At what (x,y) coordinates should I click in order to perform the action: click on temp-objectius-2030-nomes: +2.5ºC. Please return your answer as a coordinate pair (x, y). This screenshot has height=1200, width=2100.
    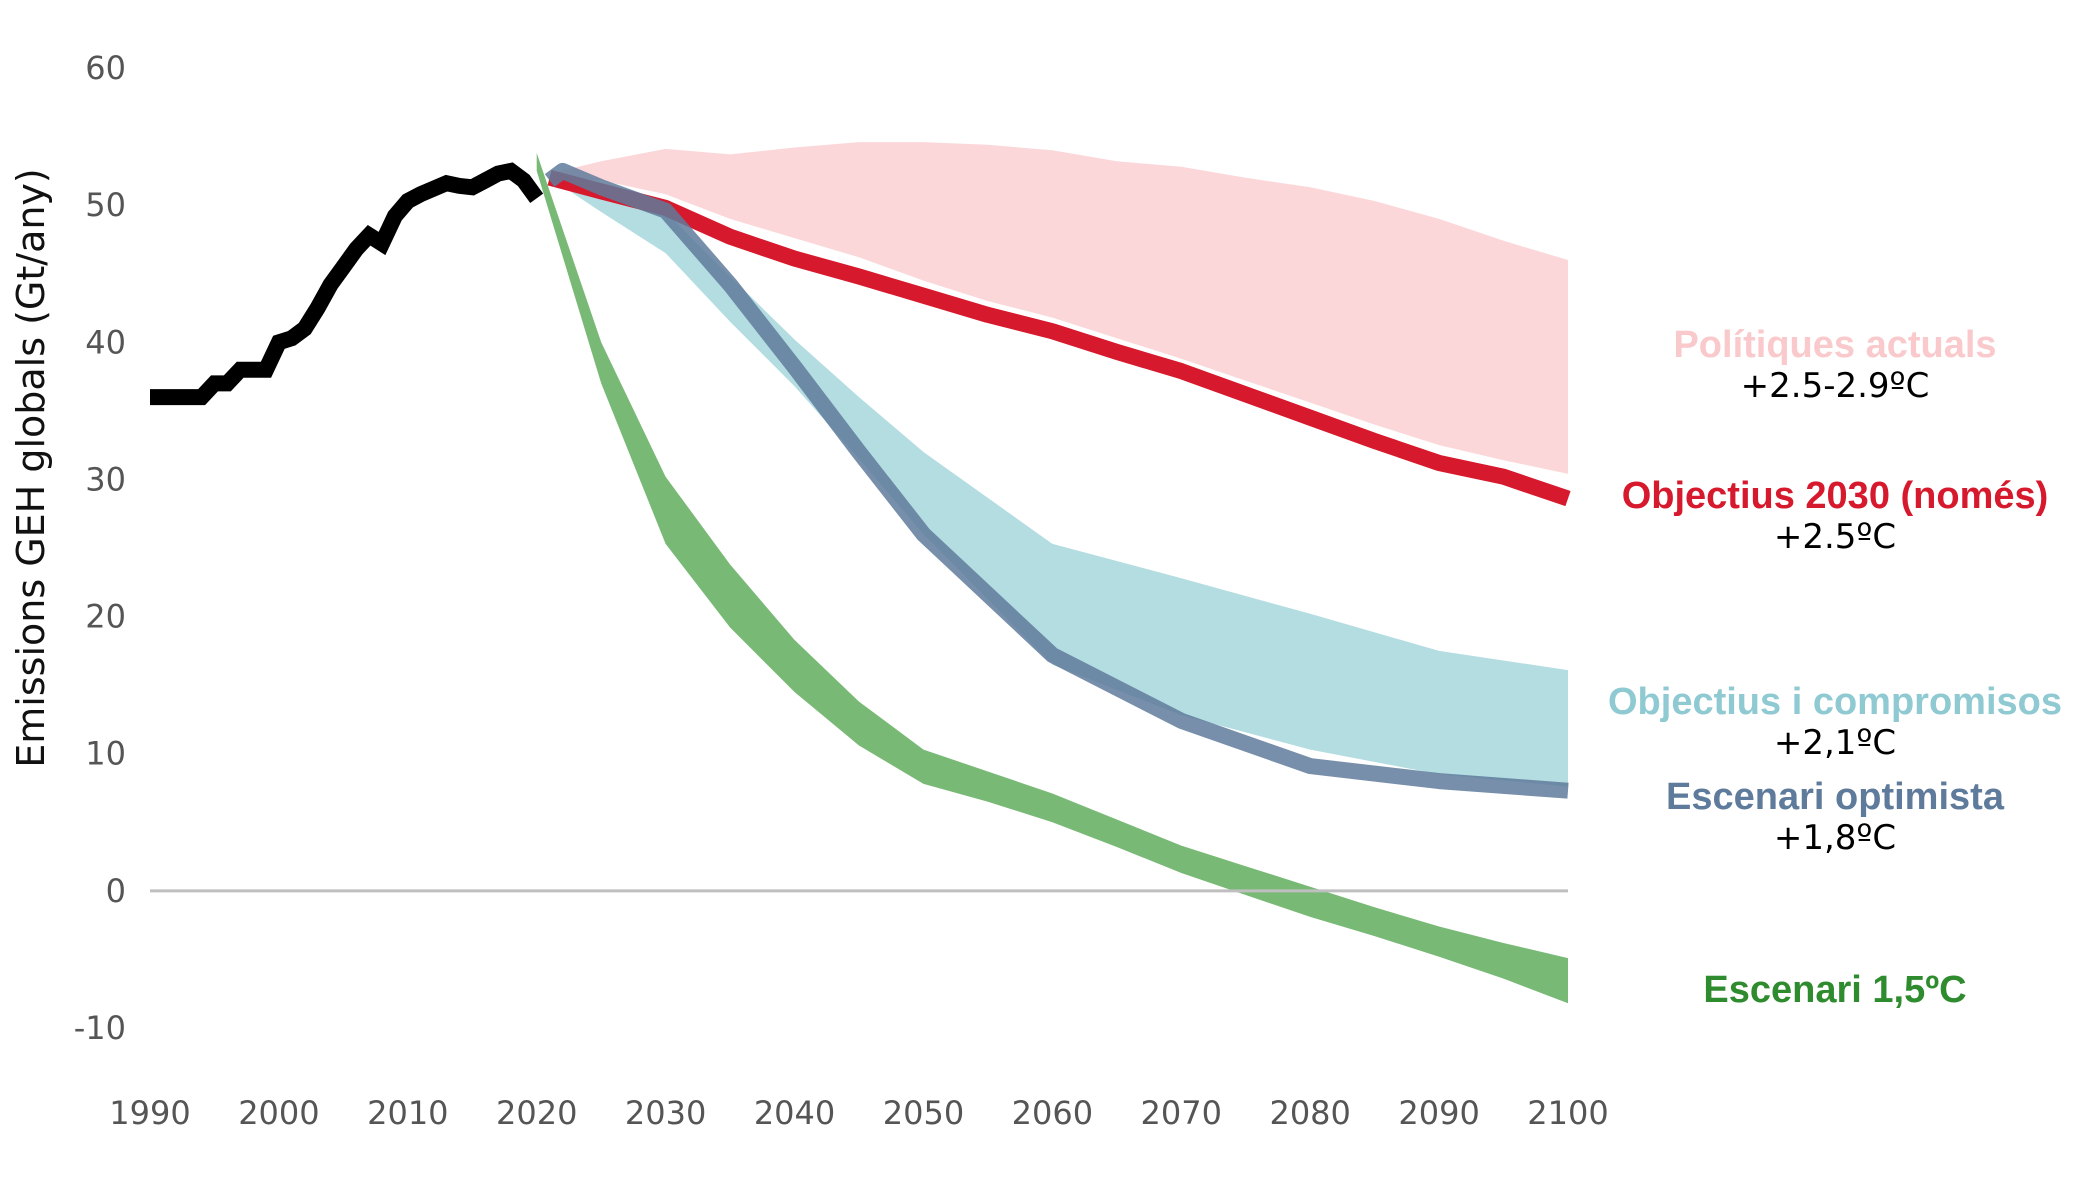
    Looking at the image, I should click on (1835, 537).